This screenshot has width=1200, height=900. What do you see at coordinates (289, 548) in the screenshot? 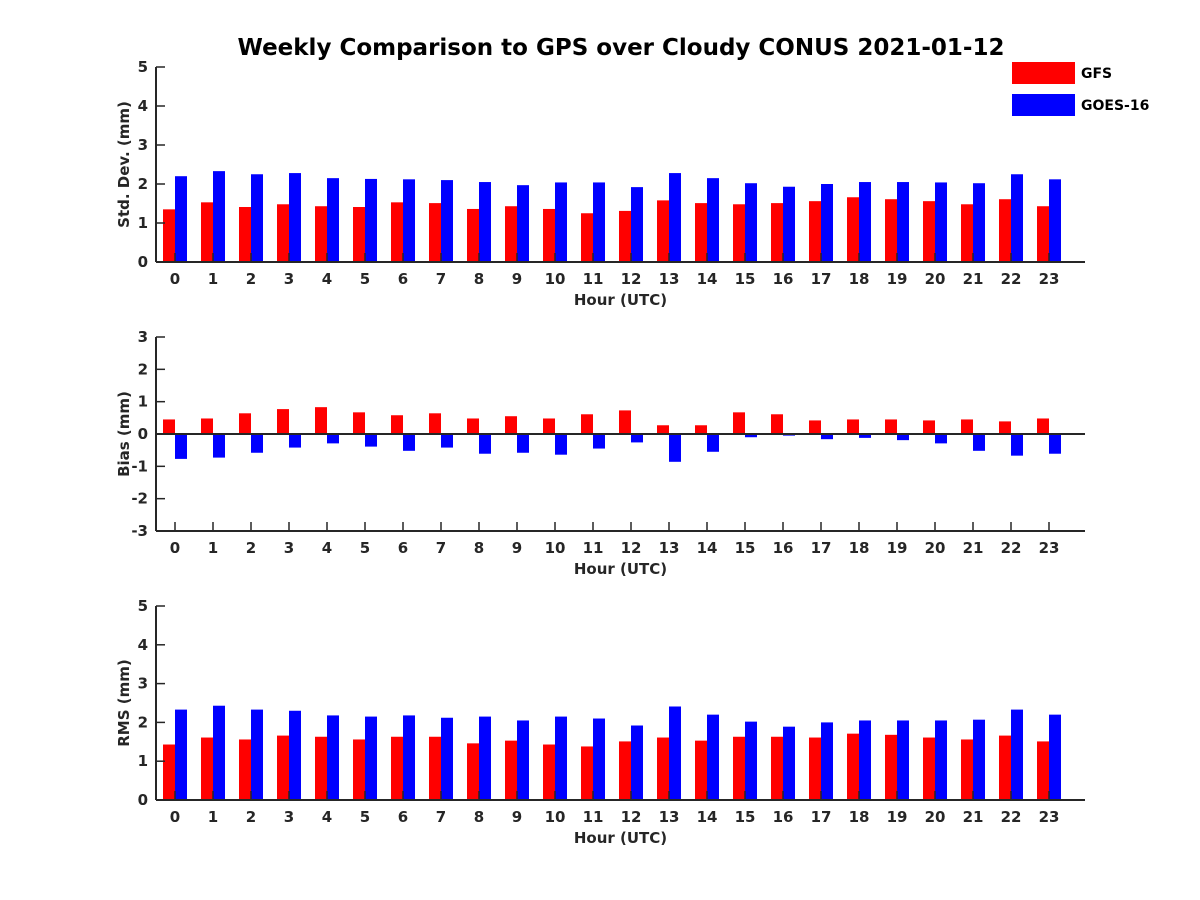
I see `x-tick-label: 3` at bounding box center [289, 548].